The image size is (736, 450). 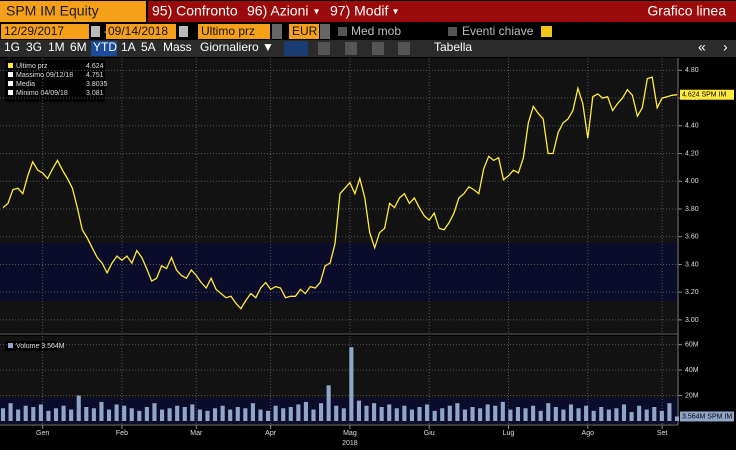 What do you see at coordinates (707, 416) in the screenshot?
I see `last-tag-text: 3.564M SPM IM` at bounding box center [707, 416].